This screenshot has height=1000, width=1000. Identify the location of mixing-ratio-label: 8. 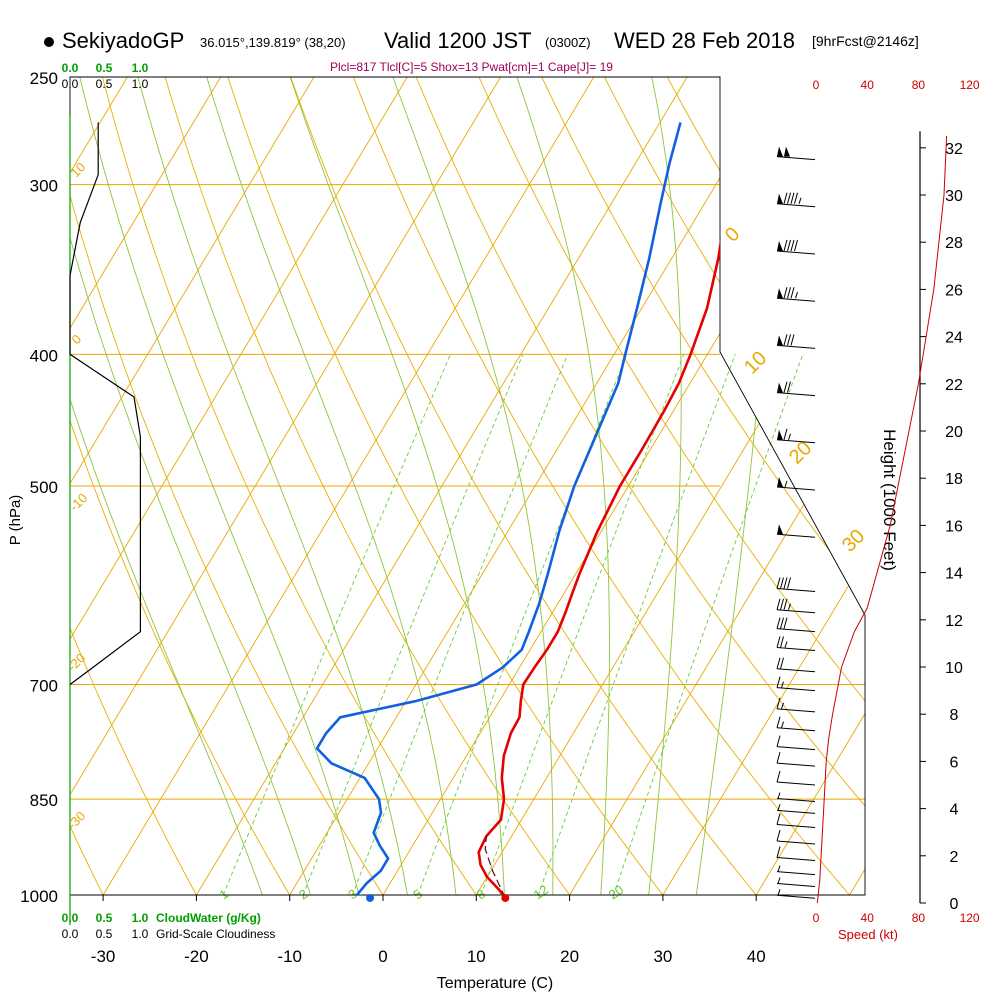
(481, 894).